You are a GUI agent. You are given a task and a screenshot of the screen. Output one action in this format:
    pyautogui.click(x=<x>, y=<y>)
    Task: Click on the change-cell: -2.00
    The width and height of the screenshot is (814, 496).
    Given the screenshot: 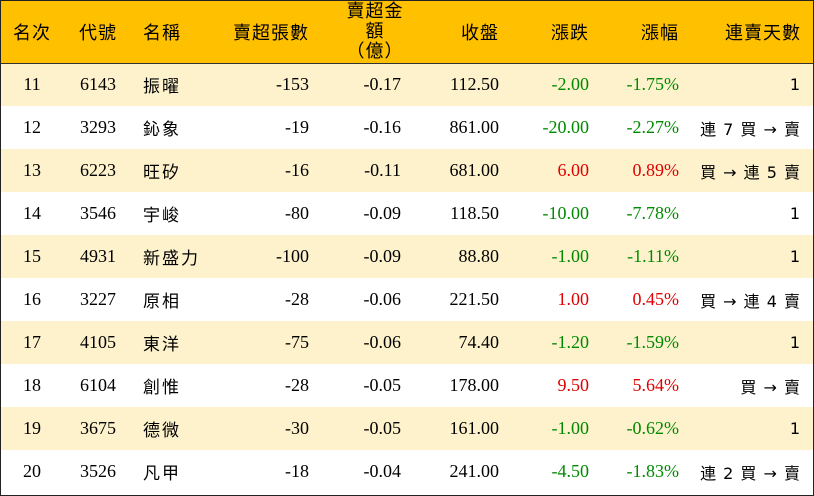 What is the action you would take?
    pyautogui.click(x=550, y=84)
    